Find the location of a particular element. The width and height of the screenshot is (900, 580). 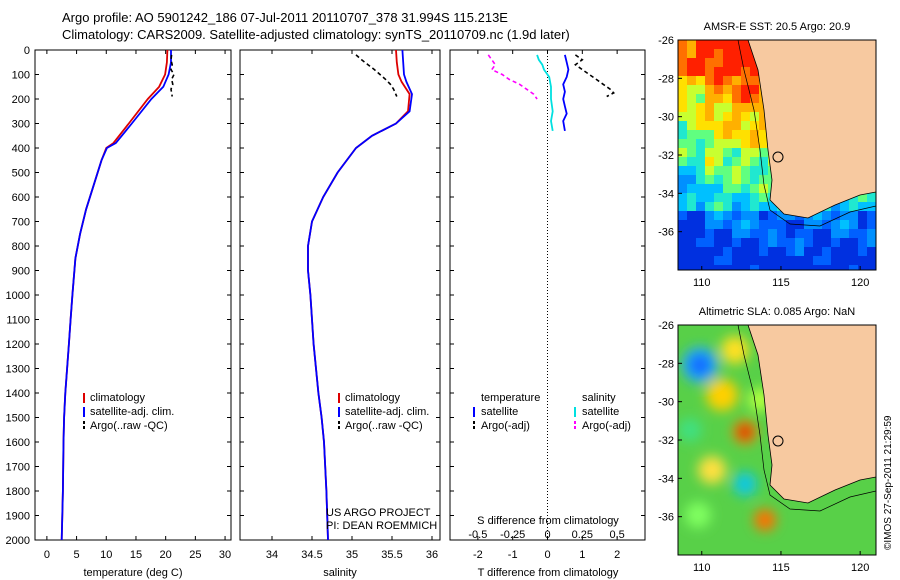

map-ytick-label-sst_map-3: -32 is located at coordinates (666, 156).